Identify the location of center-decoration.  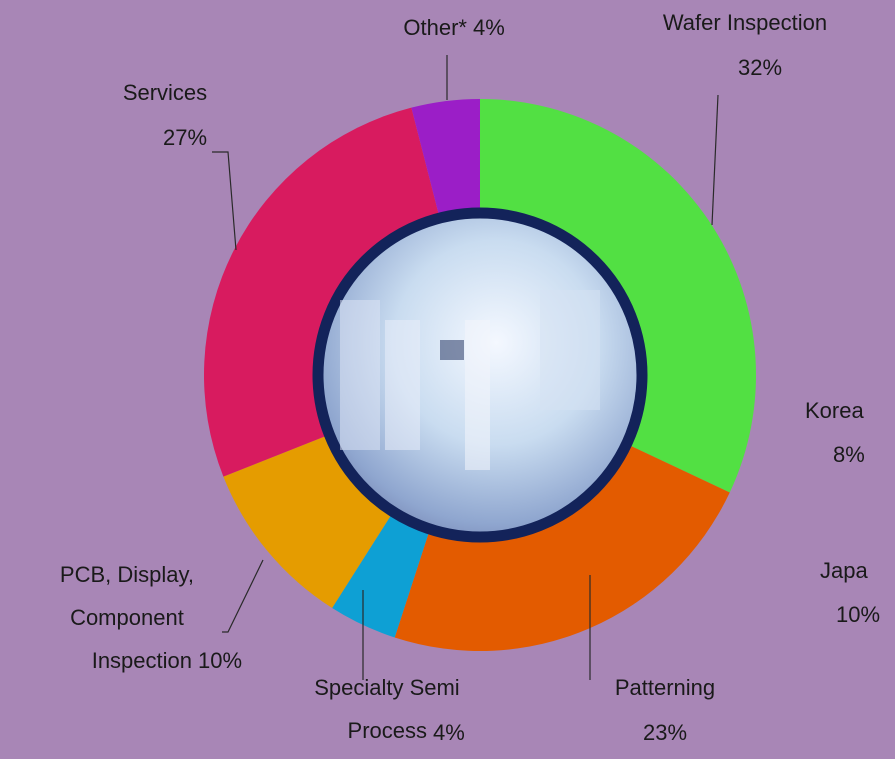
(470, 380).